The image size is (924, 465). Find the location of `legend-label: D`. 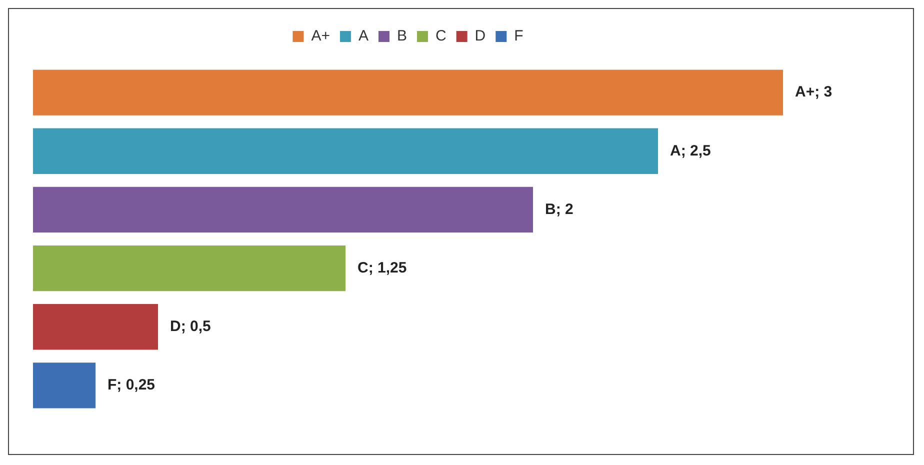

legend-label: D is located at coordinates (480, 36).